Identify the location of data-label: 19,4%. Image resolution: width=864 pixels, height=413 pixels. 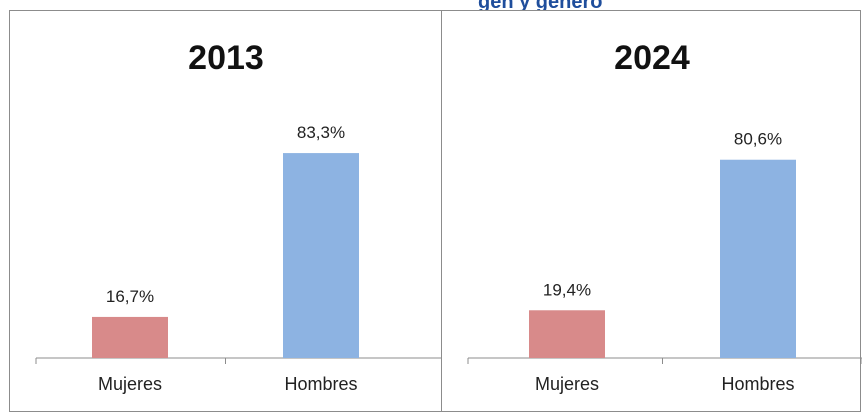
(567, 289).